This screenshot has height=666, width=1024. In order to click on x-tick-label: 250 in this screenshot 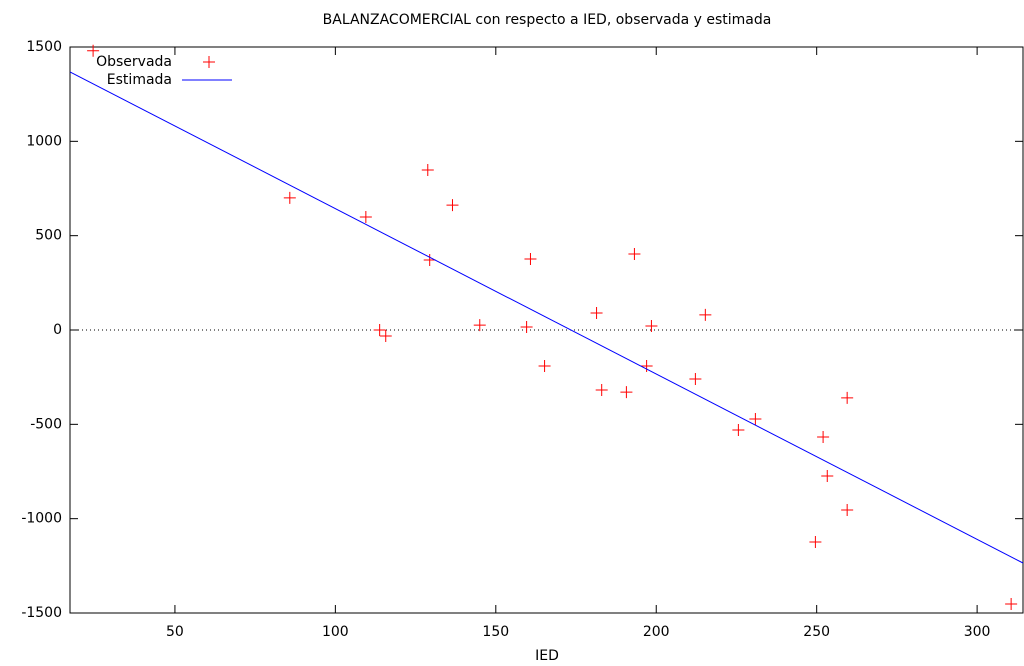, I will do `click(816, 632)`.